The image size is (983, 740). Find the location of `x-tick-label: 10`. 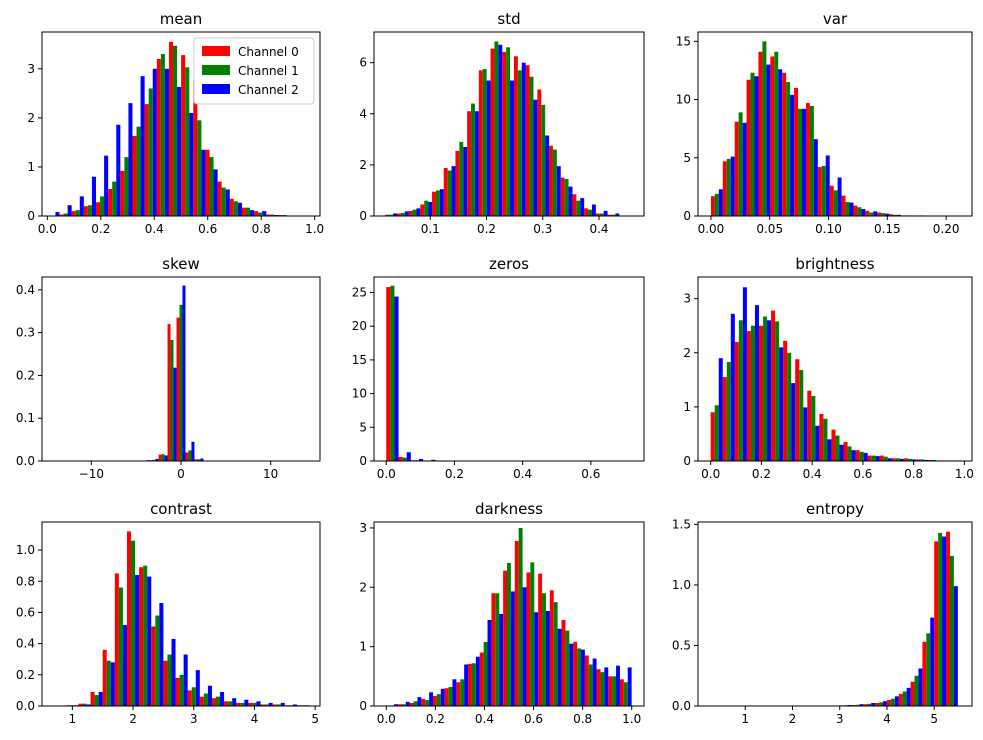

x-tick-label: 10 is located at coordinates (270, 474).